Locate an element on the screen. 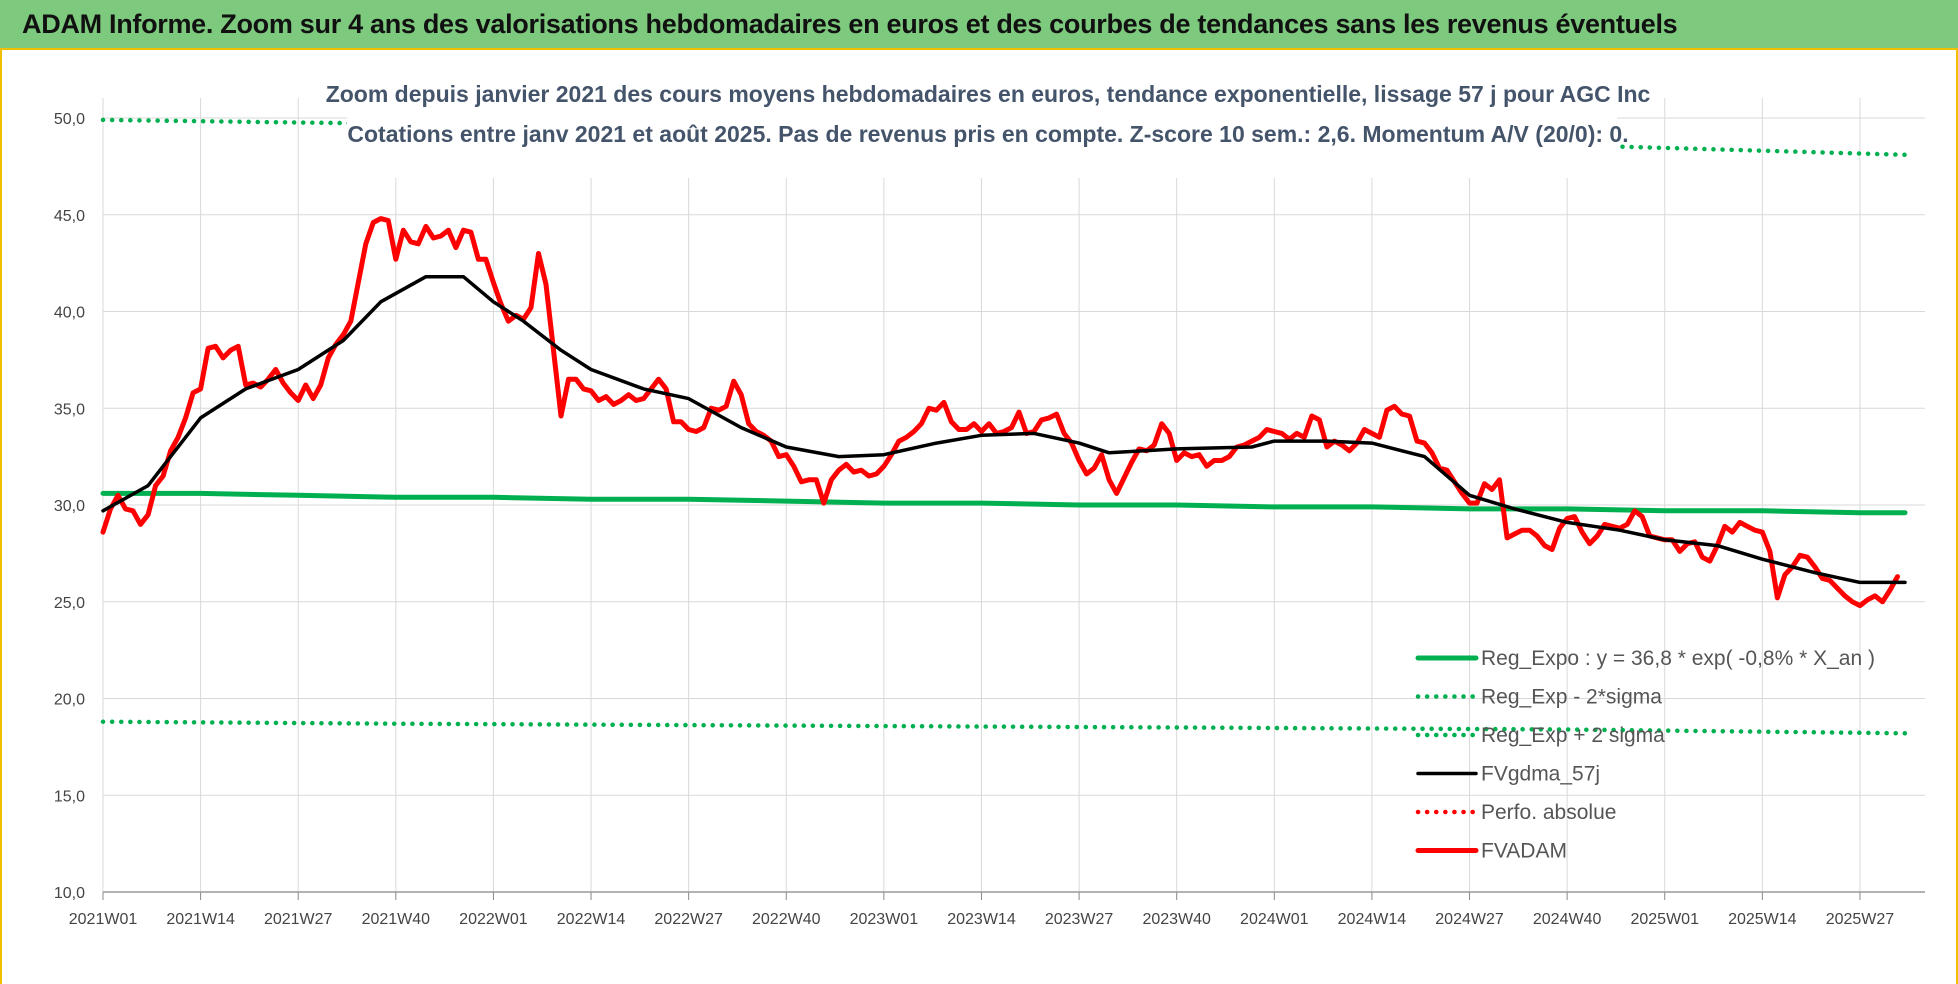 The image size is (1958, 984). legend-label-3: FVgdma_57j is located at coordinates (1540, 774).